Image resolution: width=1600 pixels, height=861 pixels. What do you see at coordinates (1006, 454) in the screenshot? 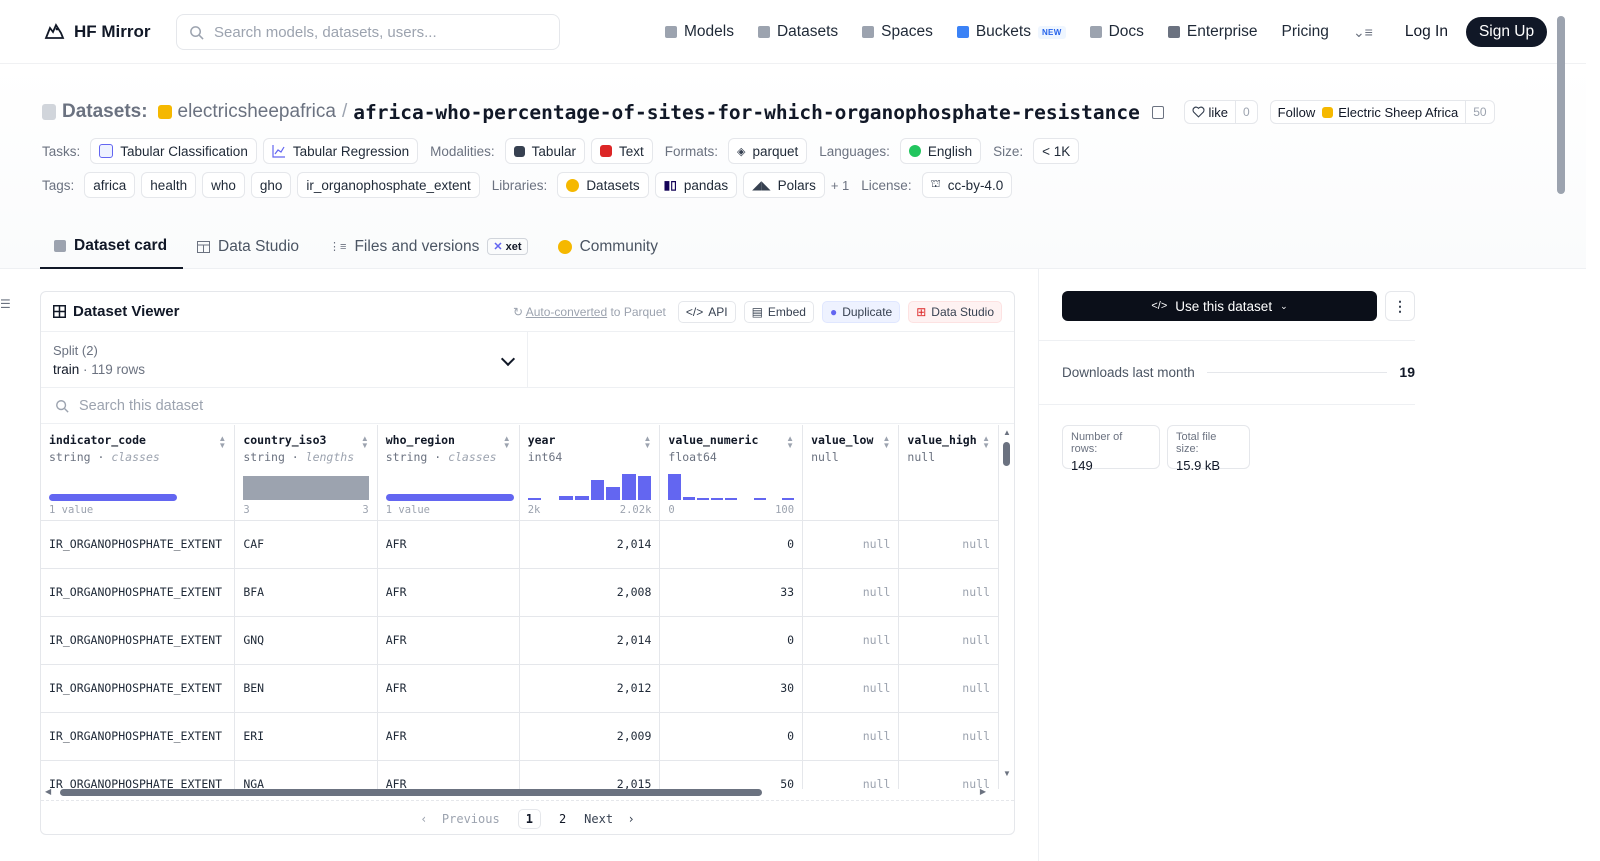
I see `vertical-scroll-thumb` at bounding box center [1006, 454].